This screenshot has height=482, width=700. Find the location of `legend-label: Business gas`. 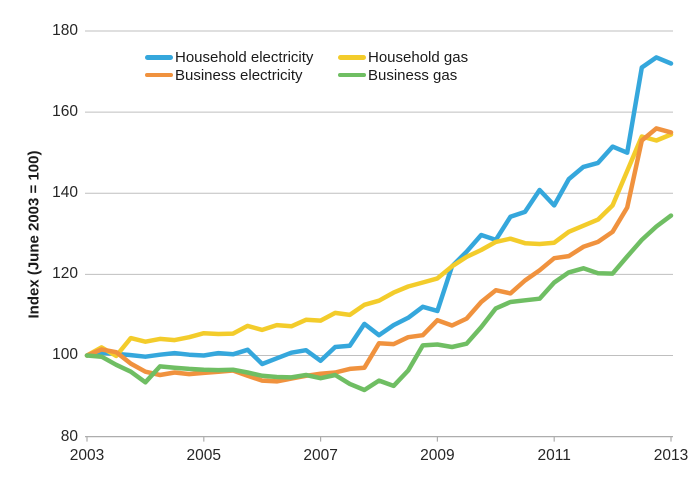

legend-label: Business gas is located at coordinates (413, 75).